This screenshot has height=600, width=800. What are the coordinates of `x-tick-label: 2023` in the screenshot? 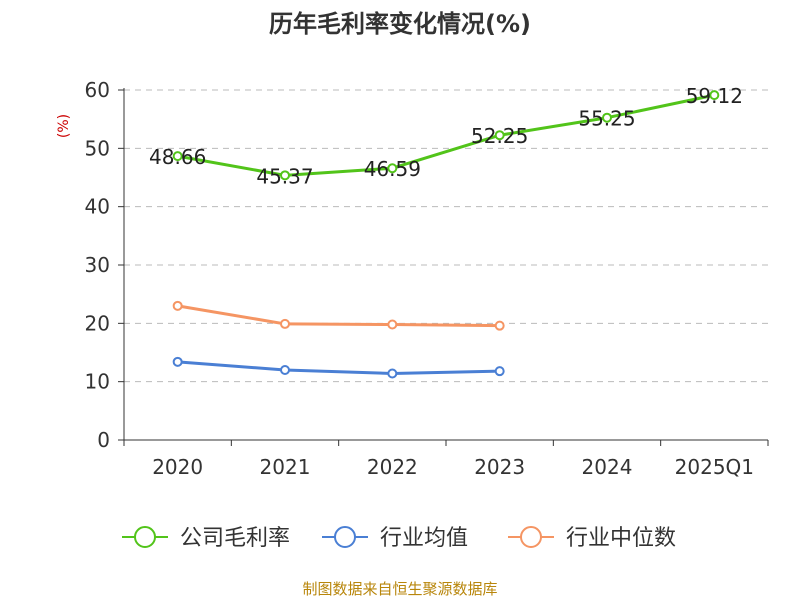 It's located at (499, 467).